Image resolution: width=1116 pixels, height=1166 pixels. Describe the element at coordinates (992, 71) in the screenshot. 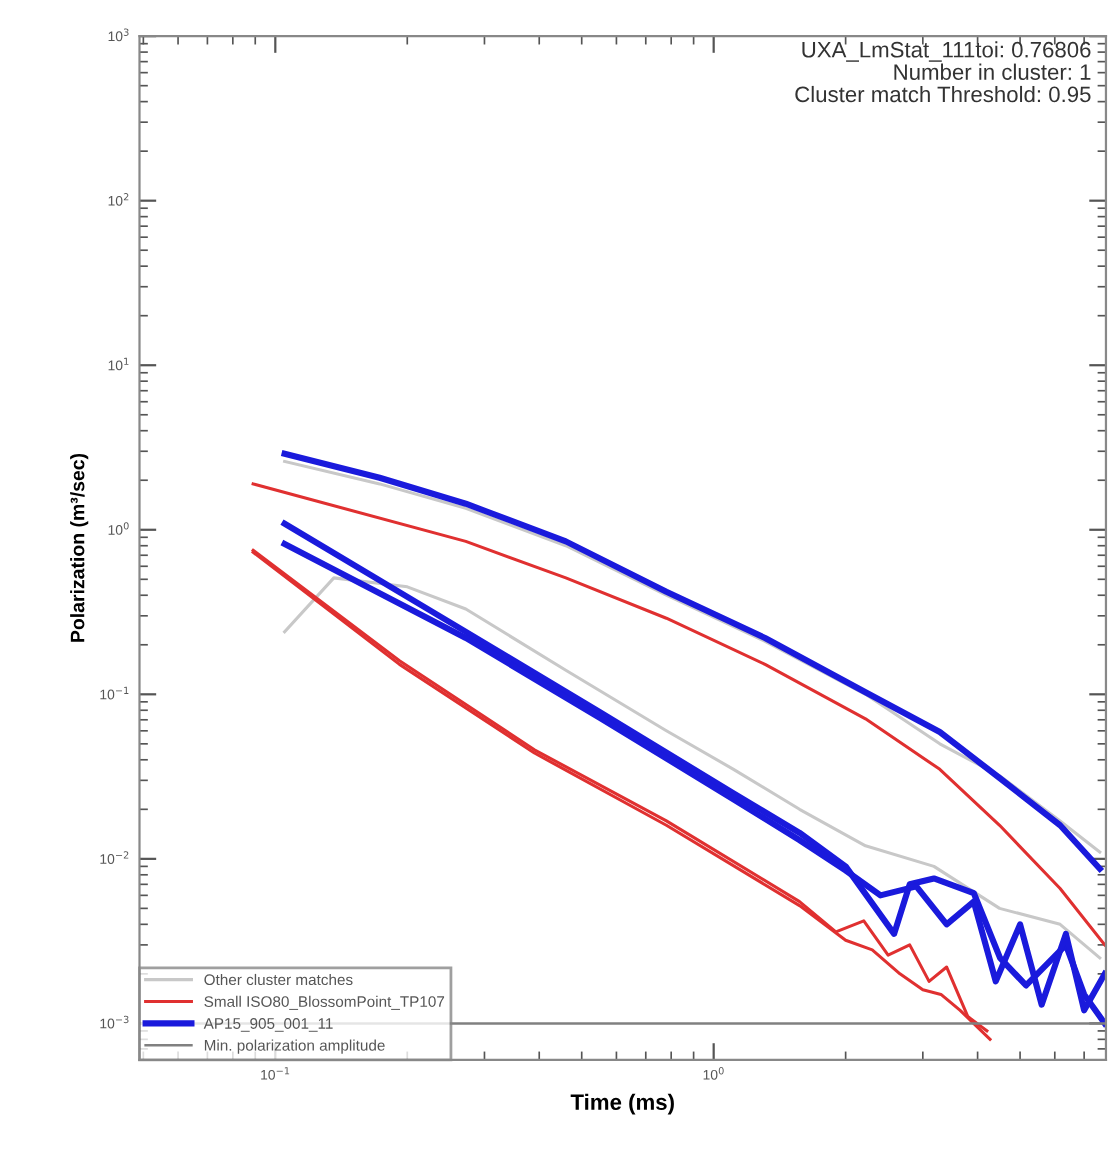

I see `annotation: Number in cluster: 1` at that location.